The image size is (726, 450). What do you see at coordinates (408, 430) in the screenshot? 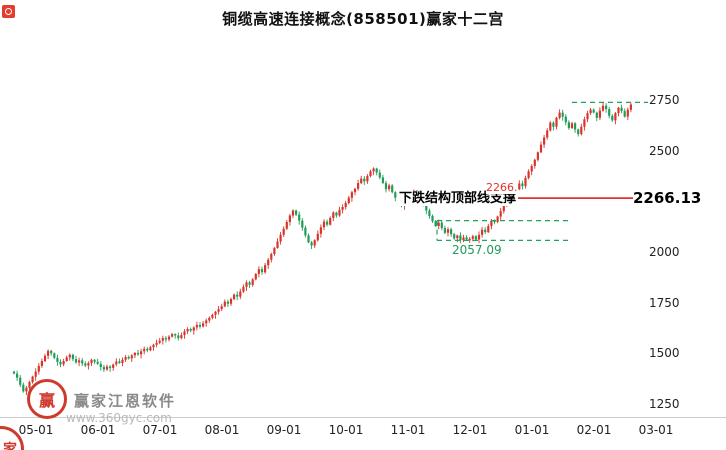
I see `x-tick-label: 11-01` at bounding box center [408, 430].